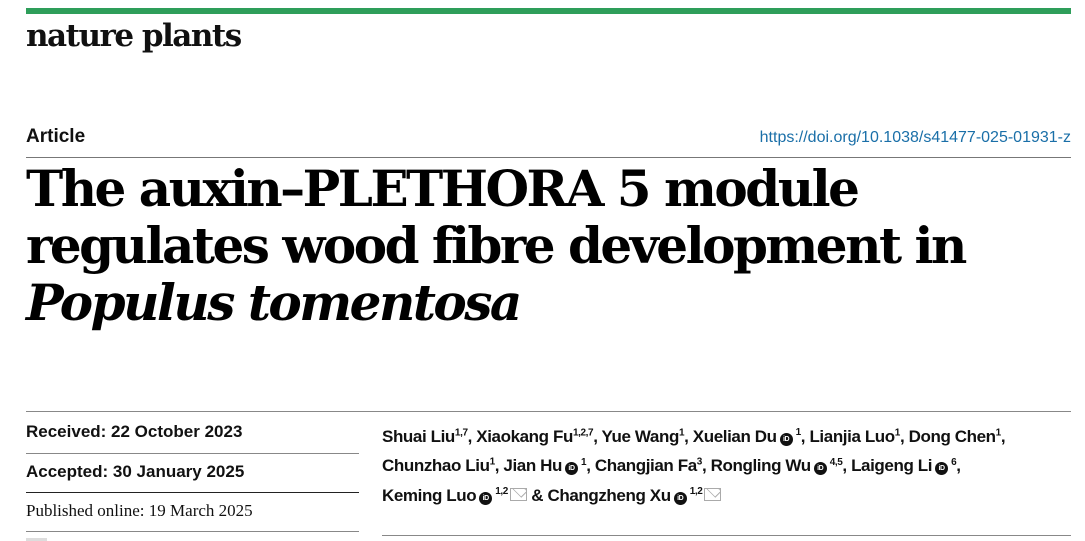  I want to click on author-name: Xiaokang Fu, so click(524, 436).